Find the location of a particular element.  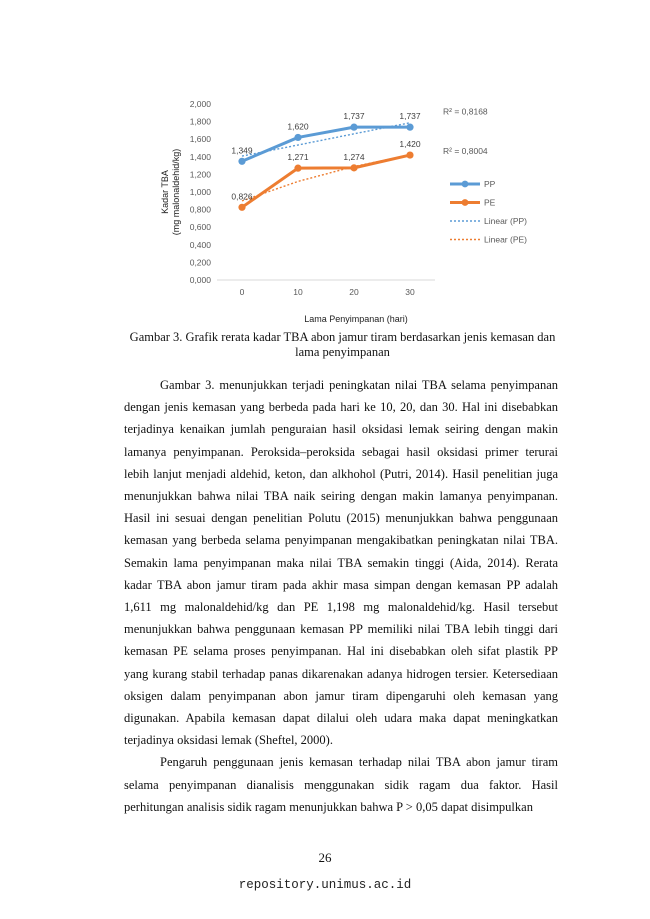

r-squared-label: R² = 0,8168 is located at coordinates (465, 112).